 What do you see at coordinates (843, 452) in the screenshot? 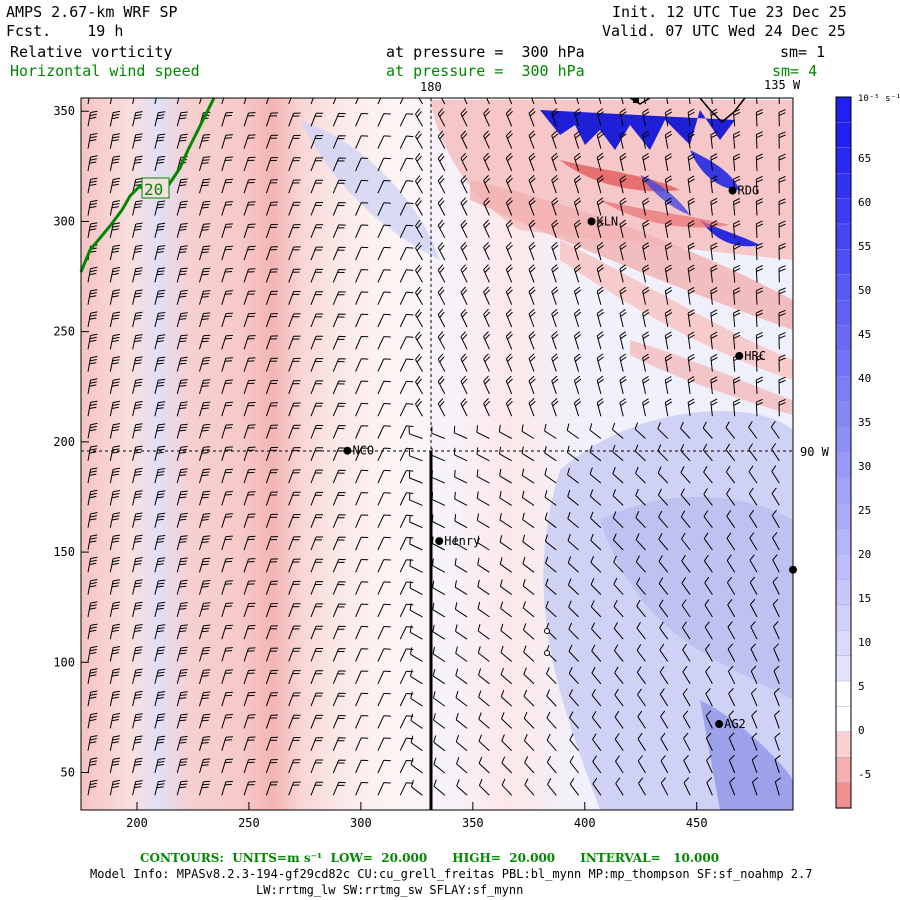
I see `colorbar-frame` at bounding box center [843, 452].